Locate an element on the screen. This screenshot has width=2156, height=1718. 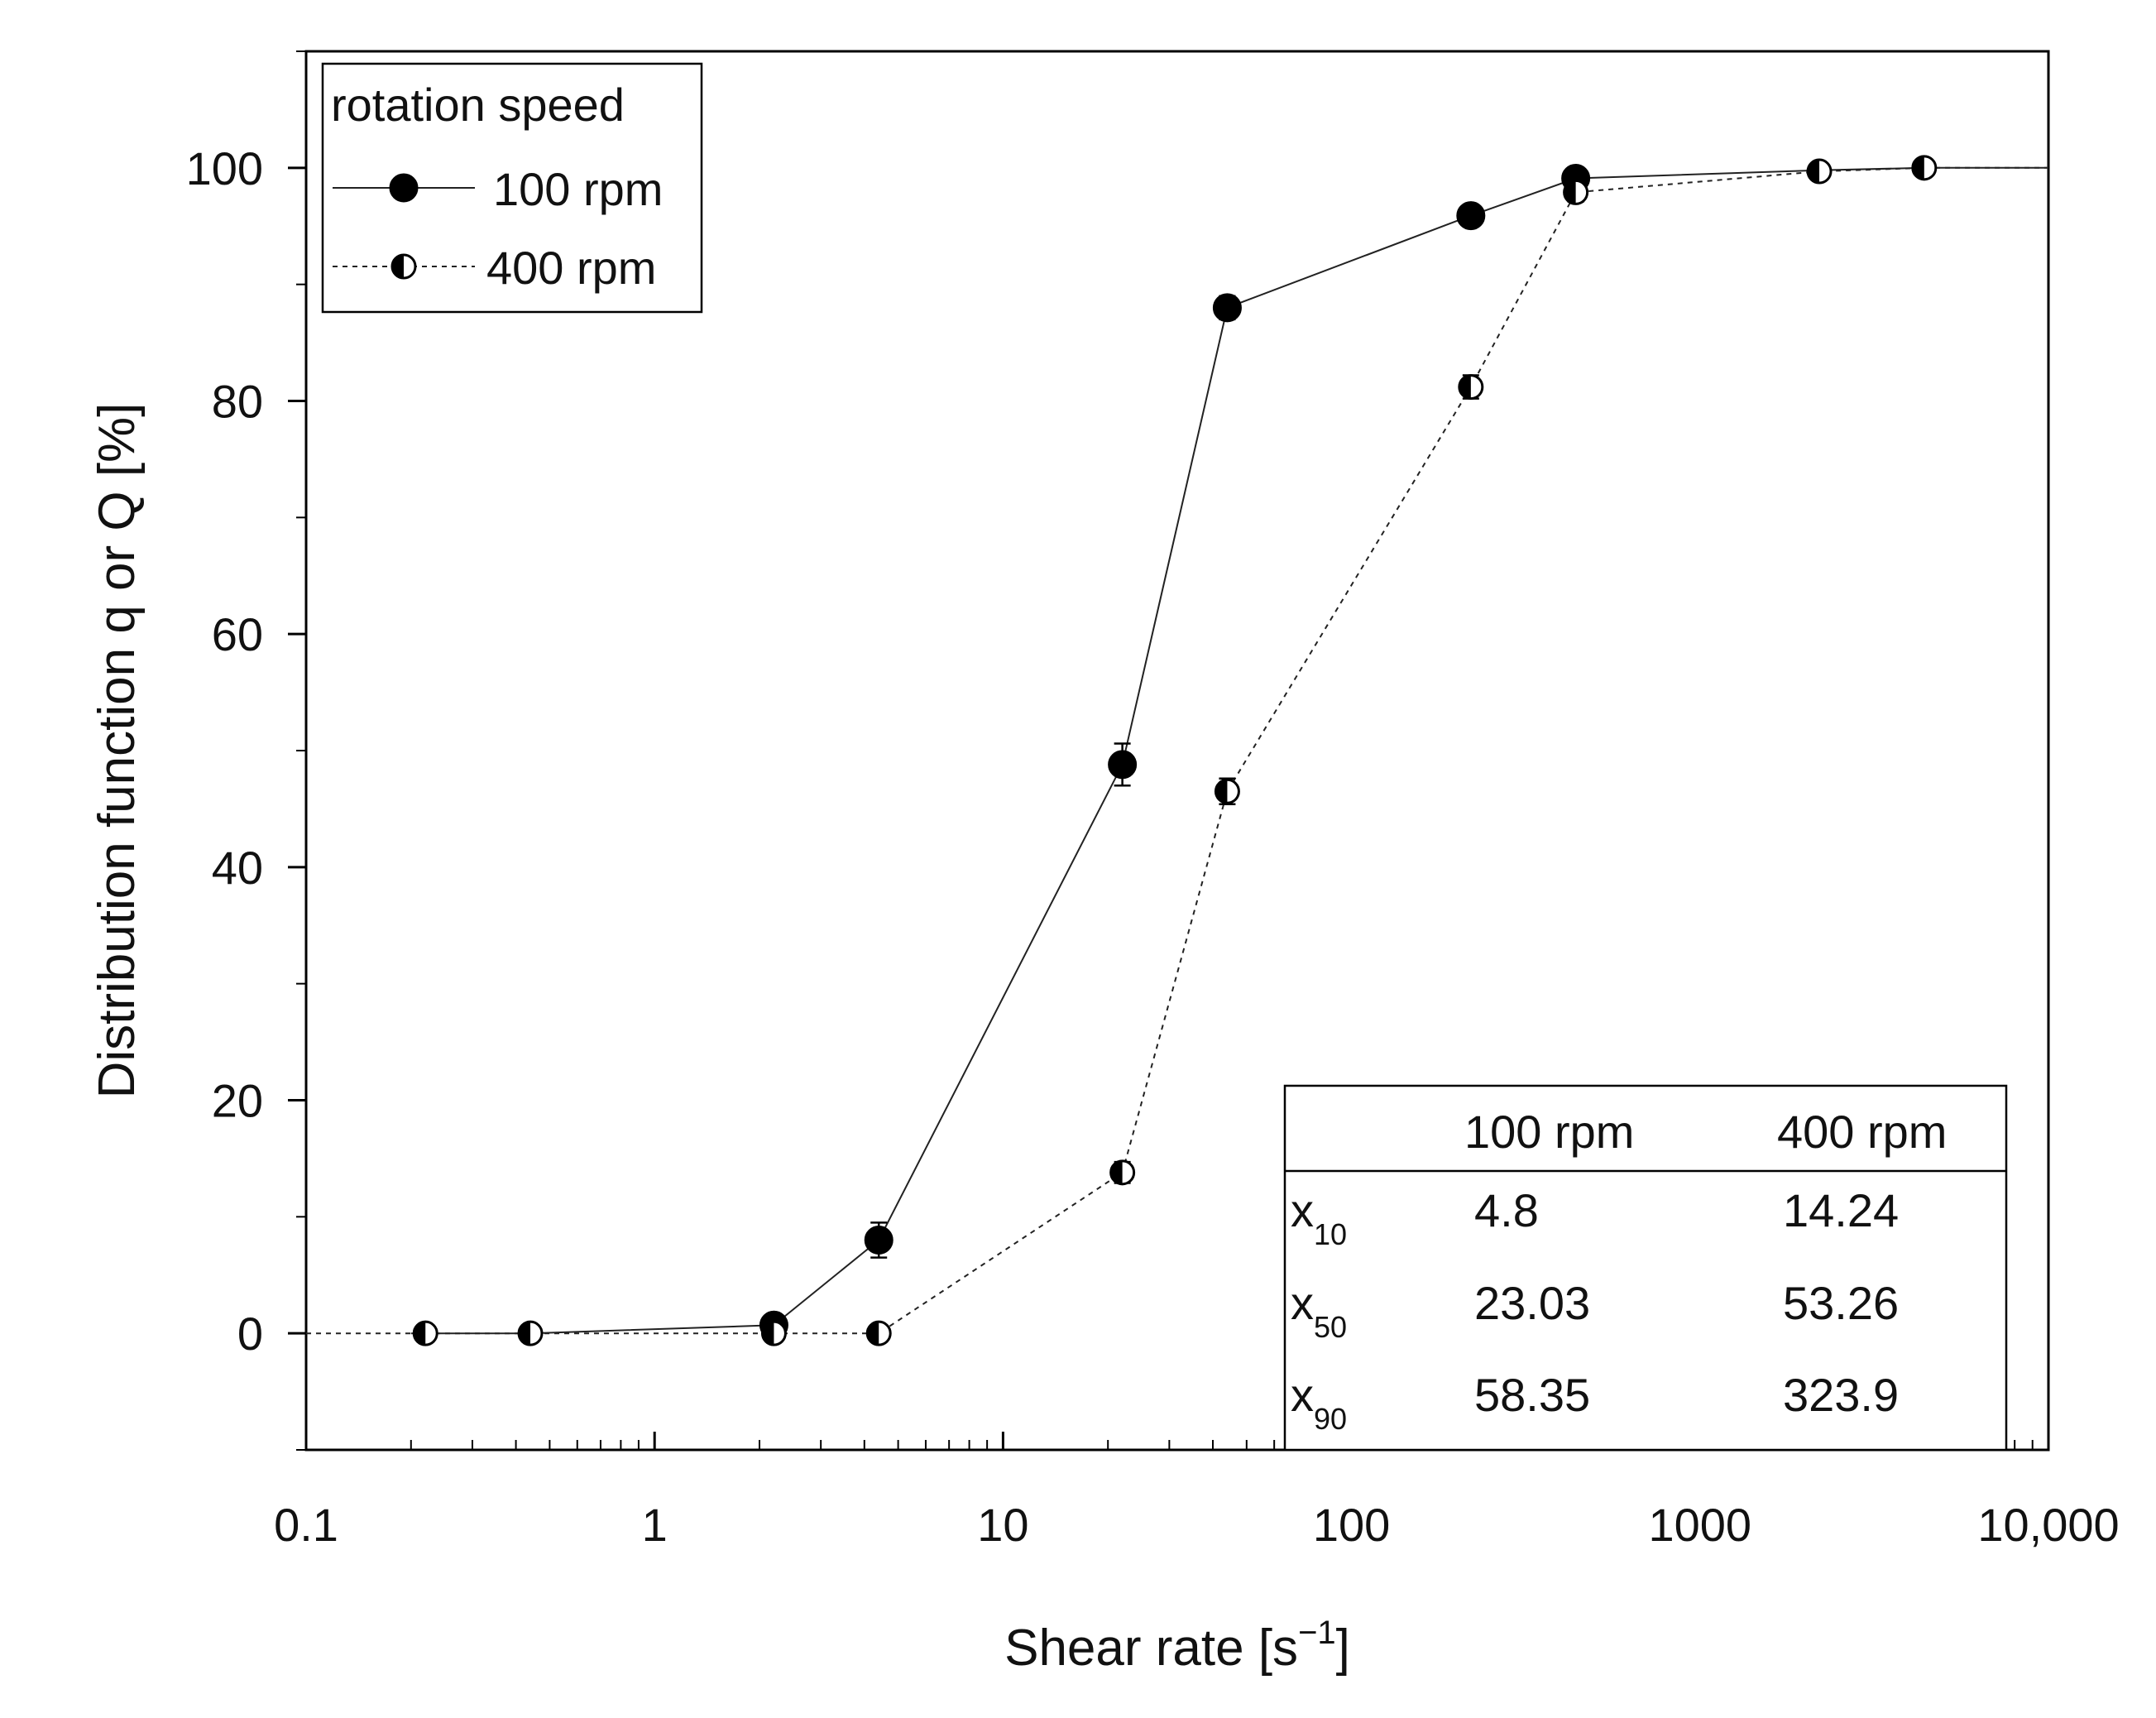
y-tick-label: 20 is located at coordinates (237, 1101).